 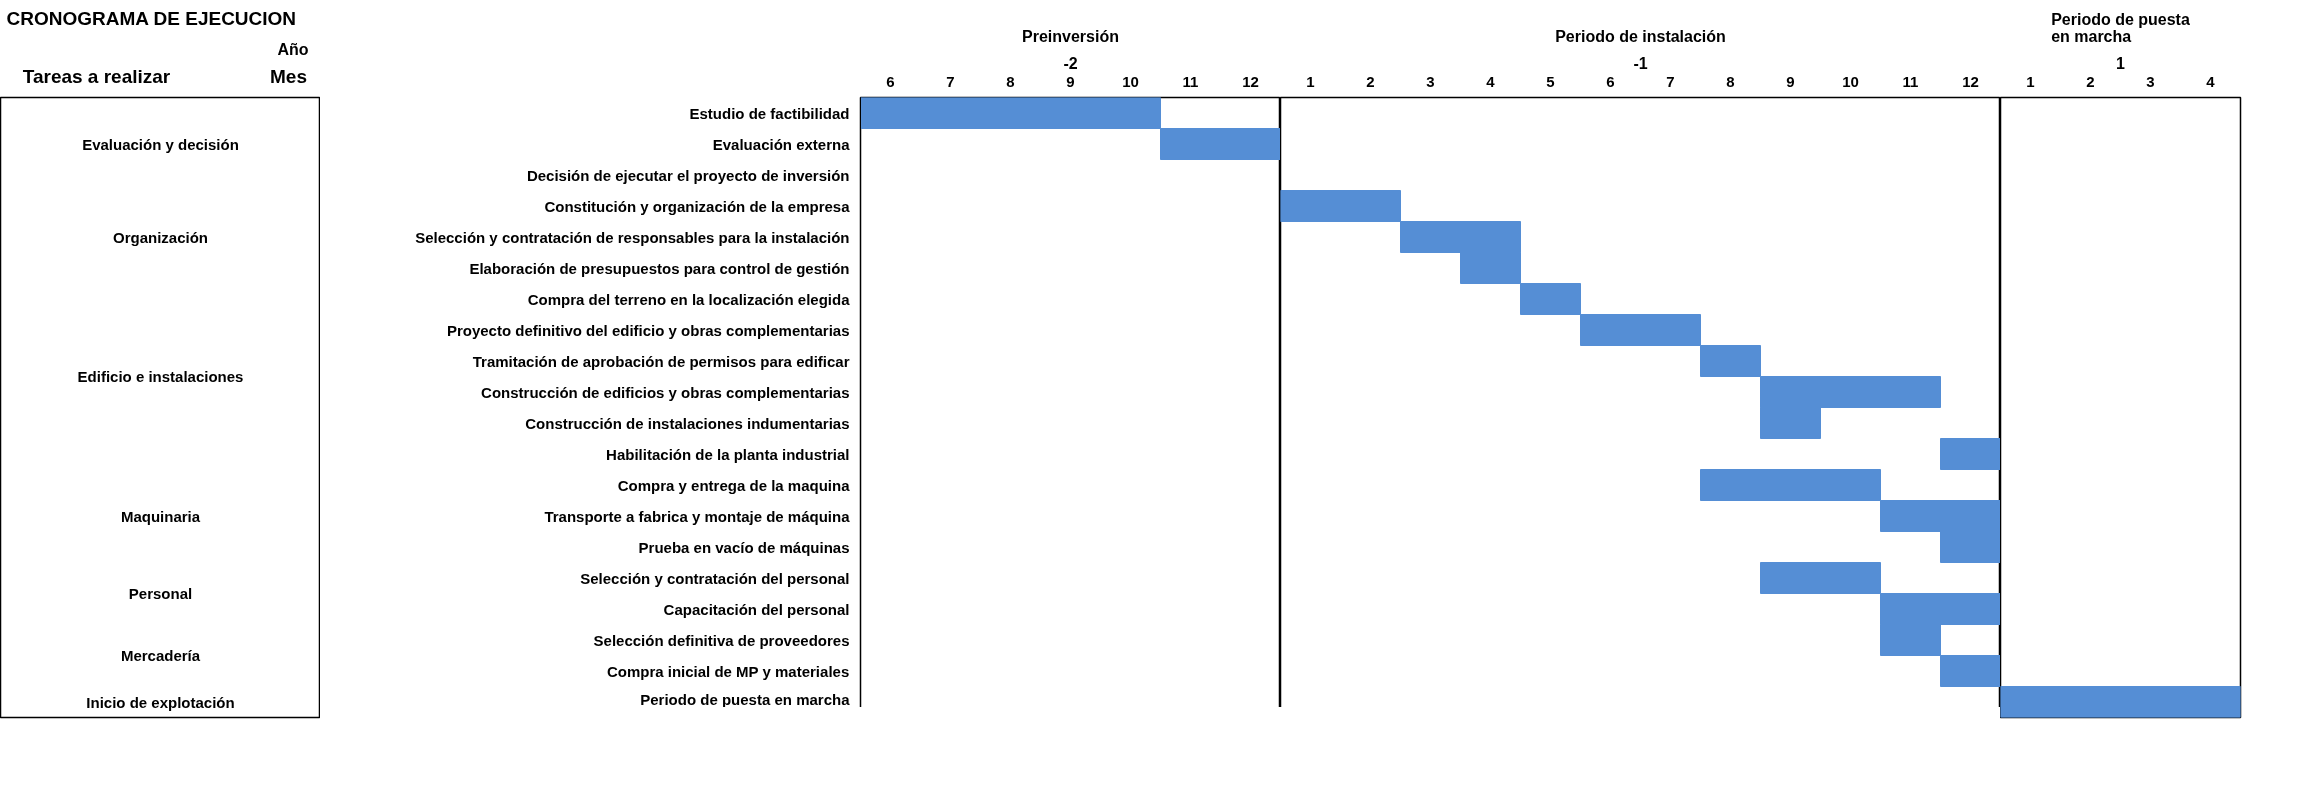 I want to click on text: Inicio de explotación, so click(x=160, y=702).